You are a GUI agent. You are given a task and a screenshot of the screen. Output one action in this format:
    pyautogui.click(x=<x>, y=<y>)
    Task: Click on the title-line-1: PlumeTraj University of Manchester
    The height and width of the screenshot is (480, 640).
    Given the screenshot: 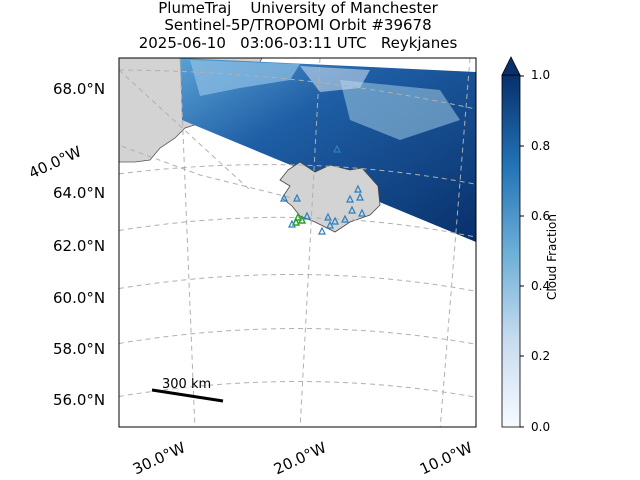 What is the action you would take?
    pyautogui.click(x=298, y=8)
    